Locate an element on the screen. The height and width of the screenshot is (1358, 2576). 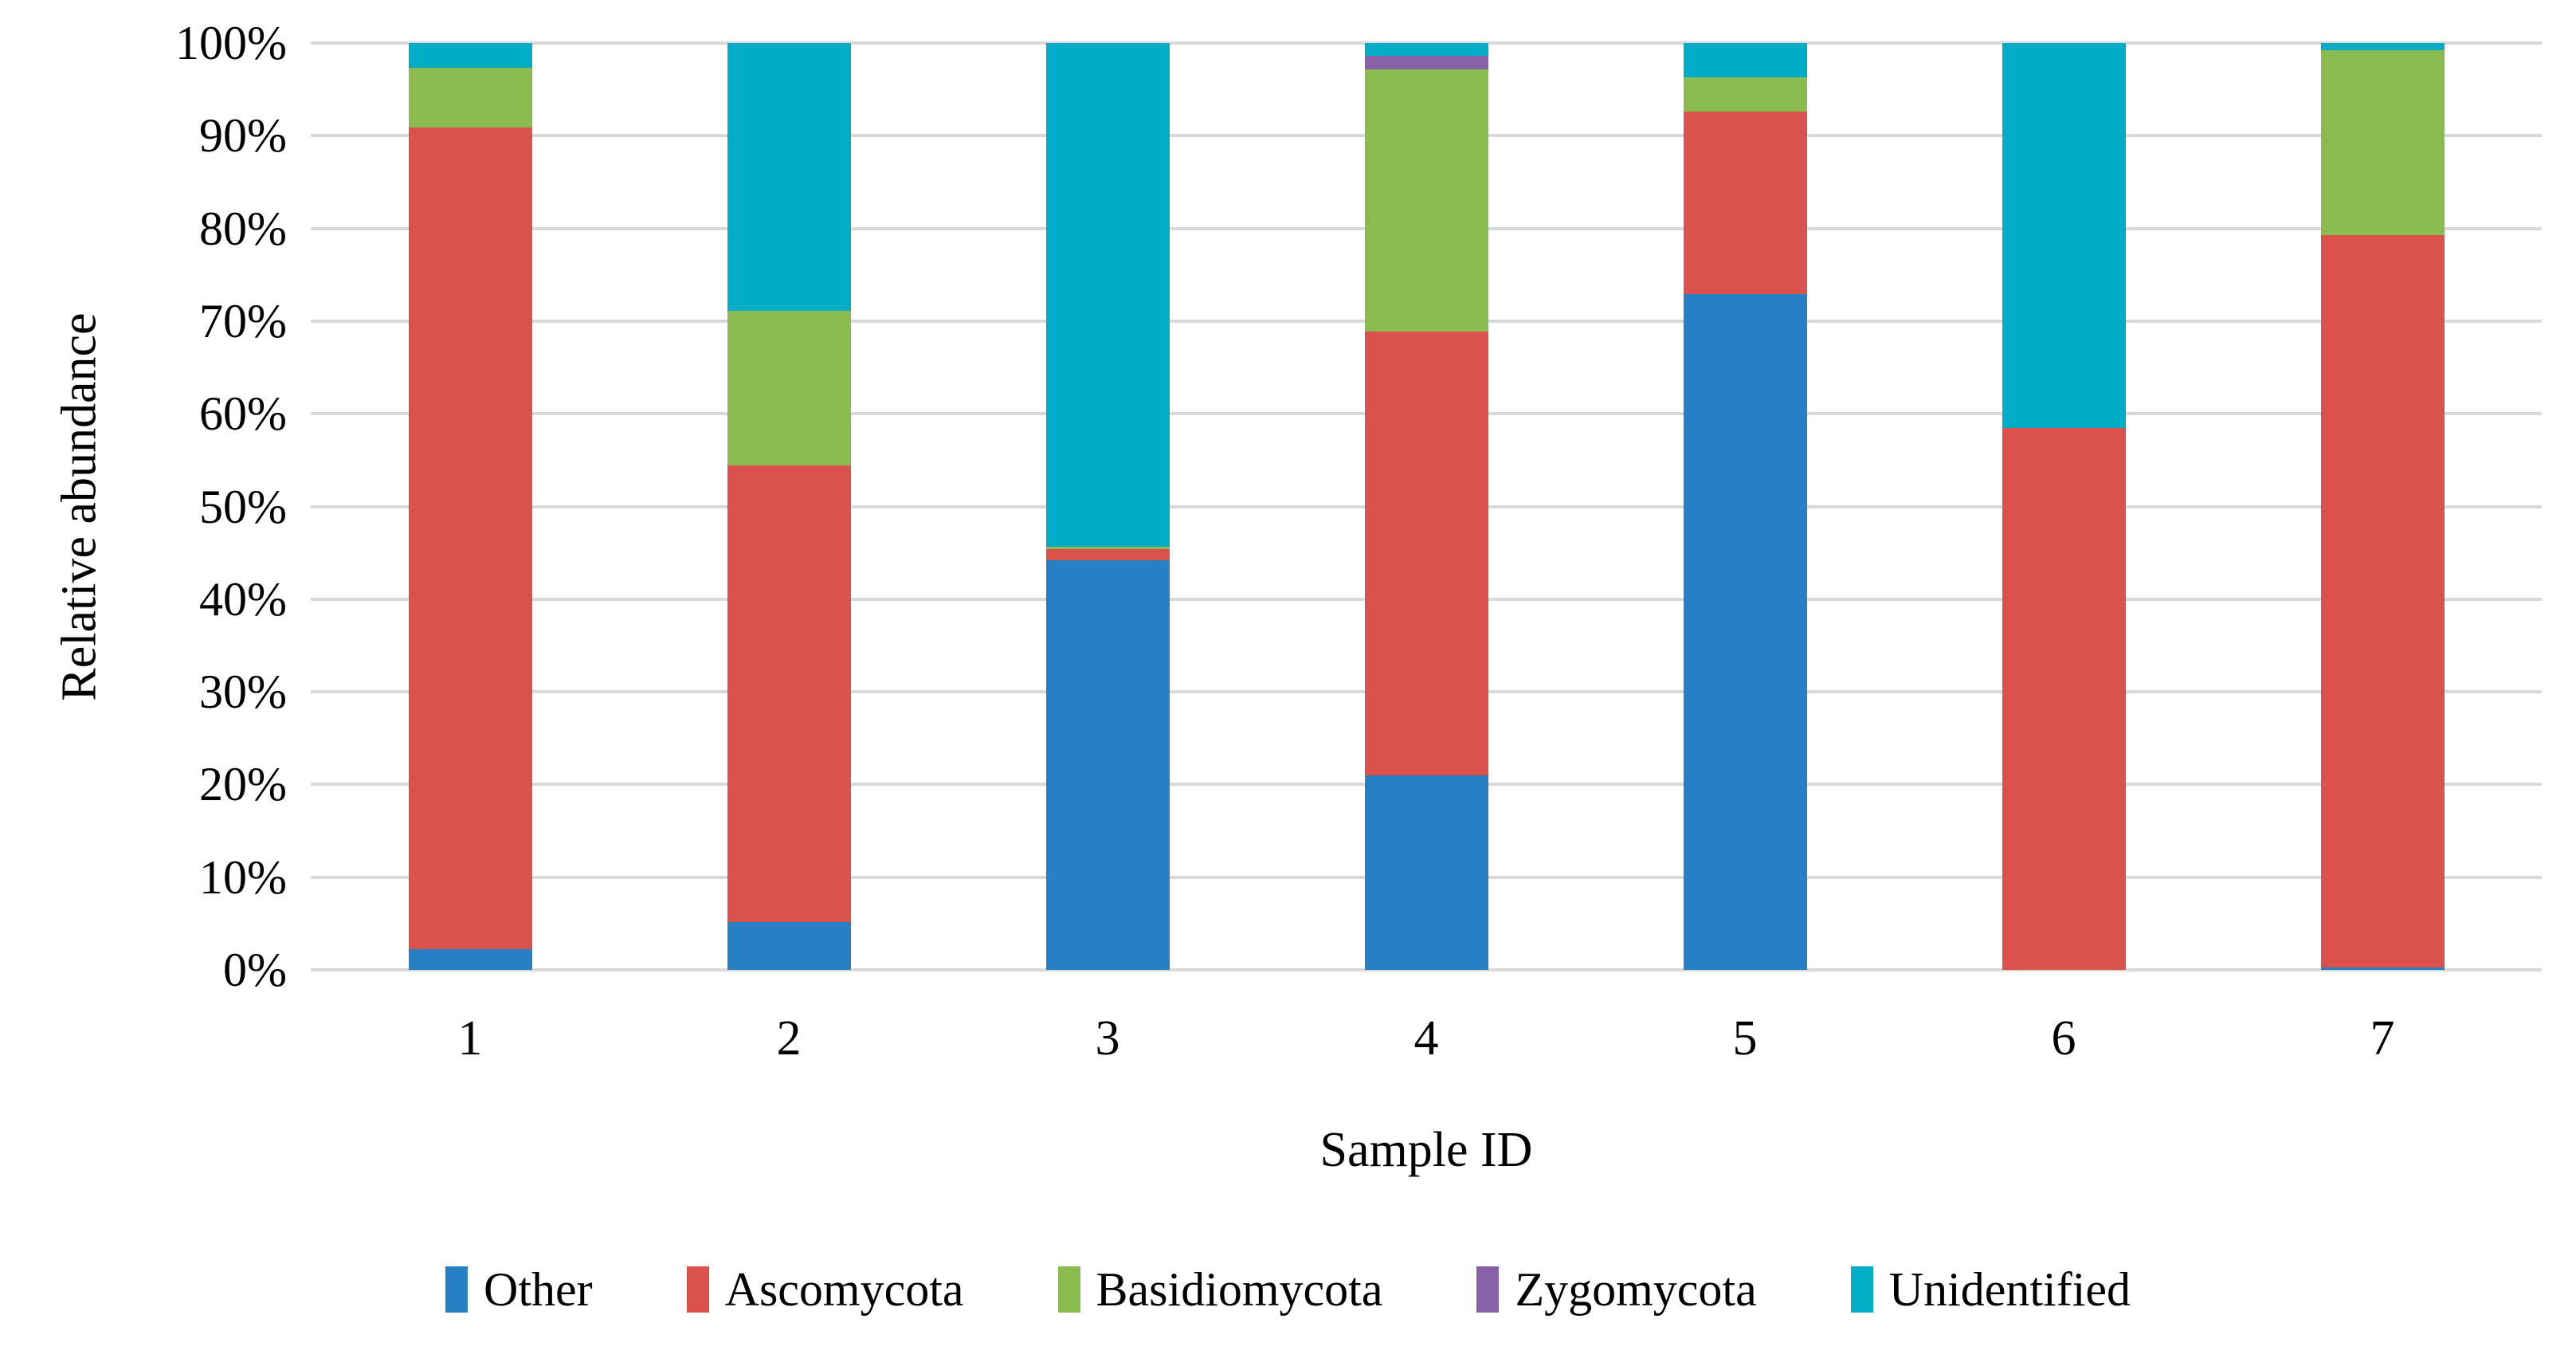
x-tick-label-3: 3 is located at coordinates (1107, 1038).